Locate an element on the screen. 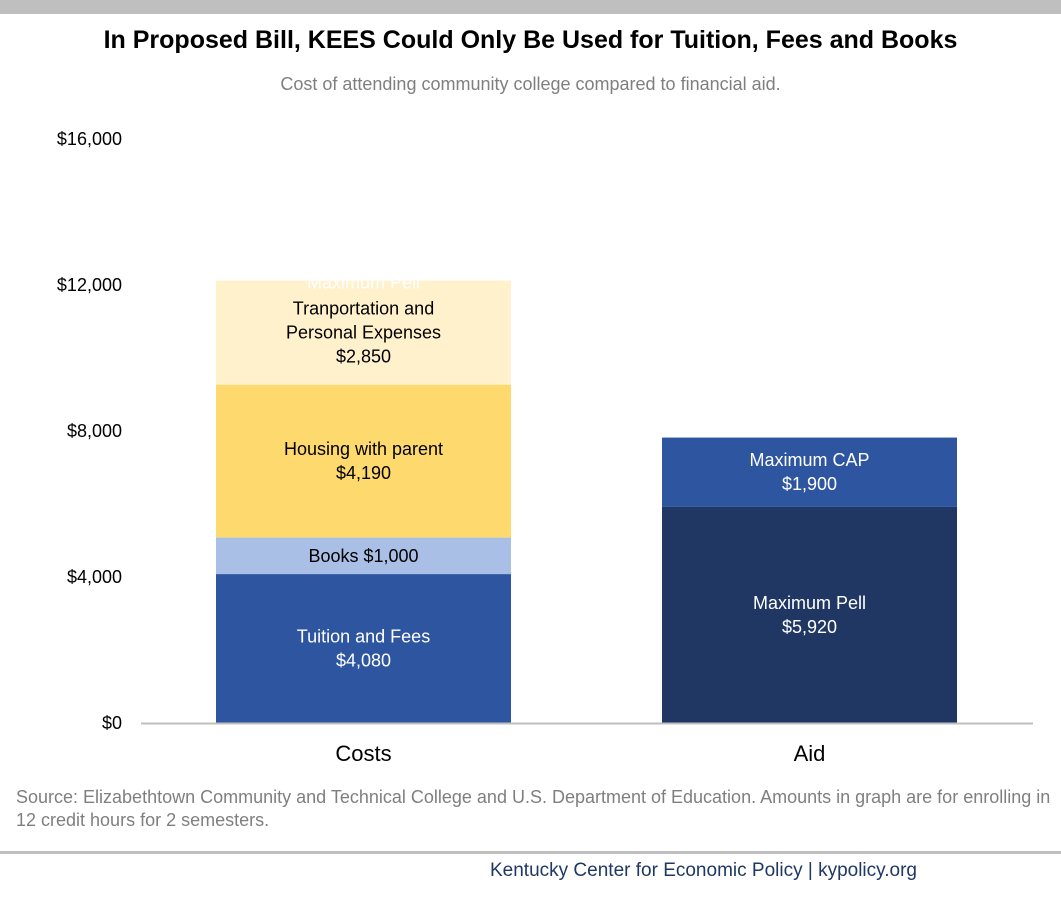 This screenshot has height=902, width=1061. overflow-label: Maximum Pell is located at coordinates (363, 283).